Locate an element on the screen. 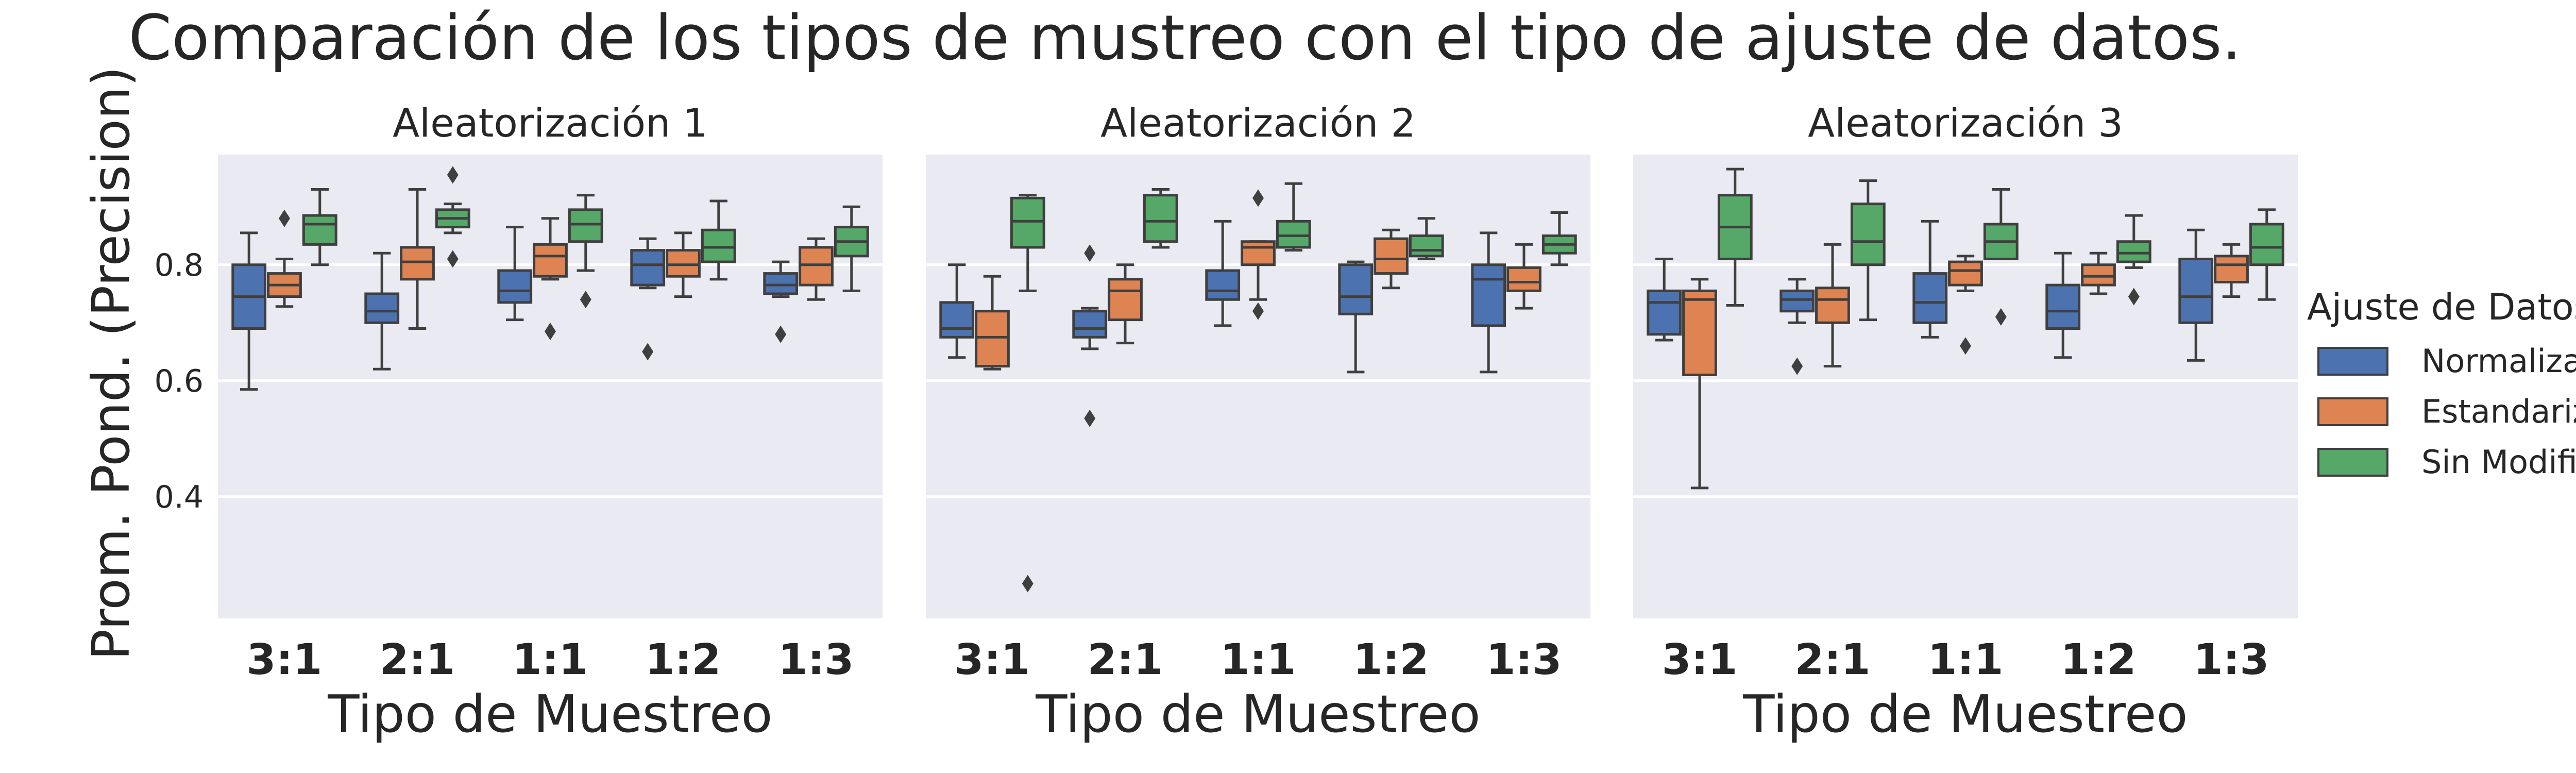 The image size is (2576, 773). x-tick-label: 1:3 is located at coordinates (2231, 659).